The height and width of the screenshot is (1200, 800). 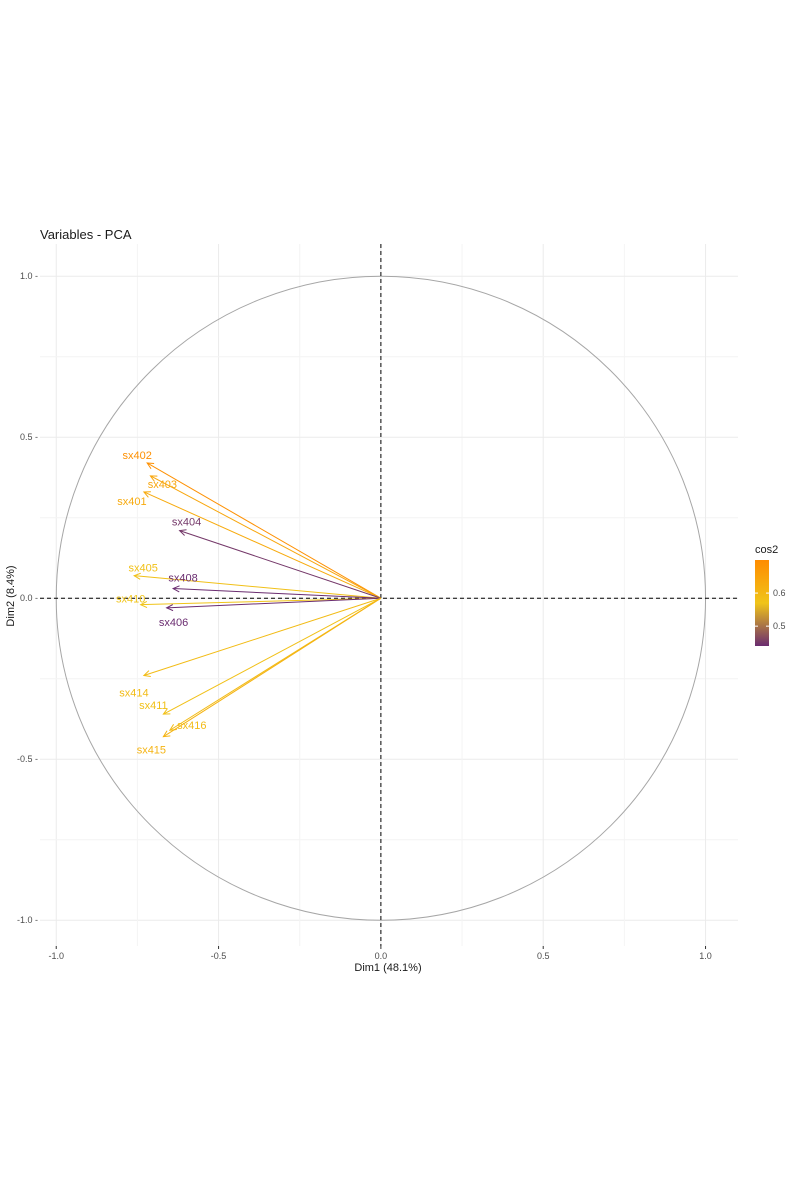 What do you see at coordinates (29, 276) in the screenshot?
I see `y-tick-label: 1.0 -` at bounding box center [29, 276].